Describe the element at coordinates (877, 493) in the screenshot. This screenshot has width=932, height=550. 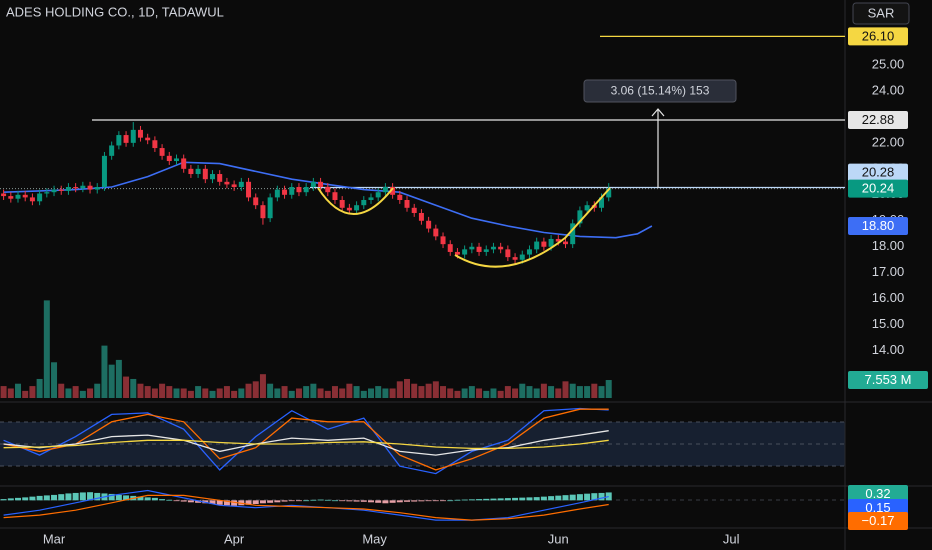
I see `macd-histogram-label: 0.32` at that location.